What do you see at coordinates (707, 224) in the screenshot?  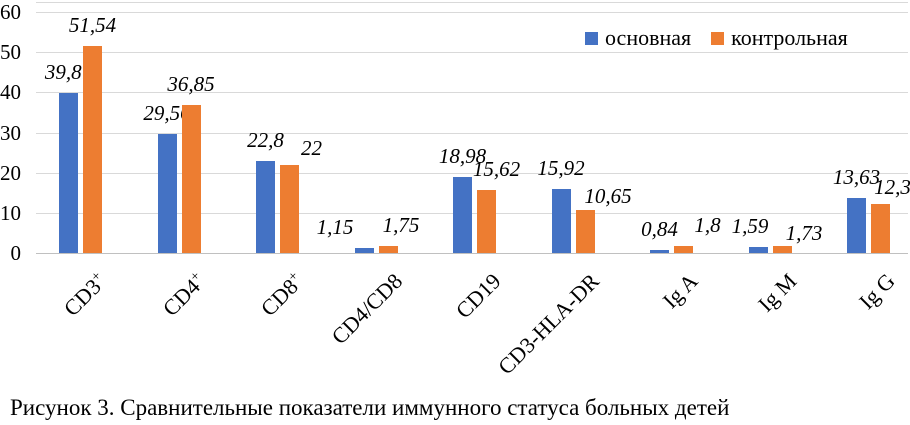 I see `value-label: 1,8` at bounding box center [707, 224].